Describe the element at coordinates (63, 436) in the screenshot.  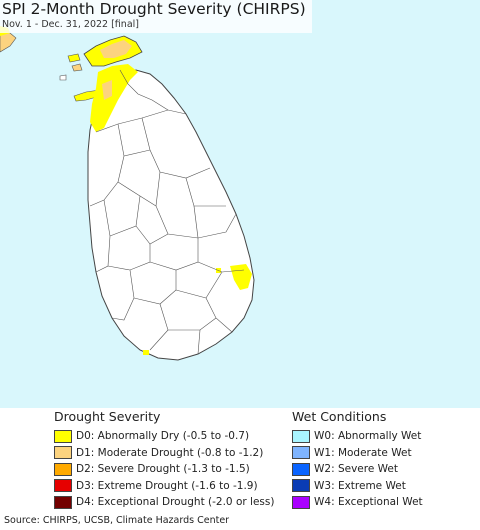
I see `swatch-d0` at that location.